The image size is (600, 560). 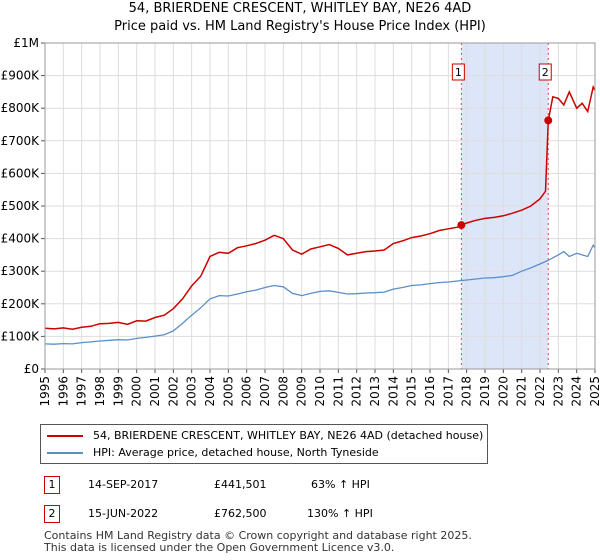 I want to click on transaction-number-badge: 1, so click(x=52, y=485).